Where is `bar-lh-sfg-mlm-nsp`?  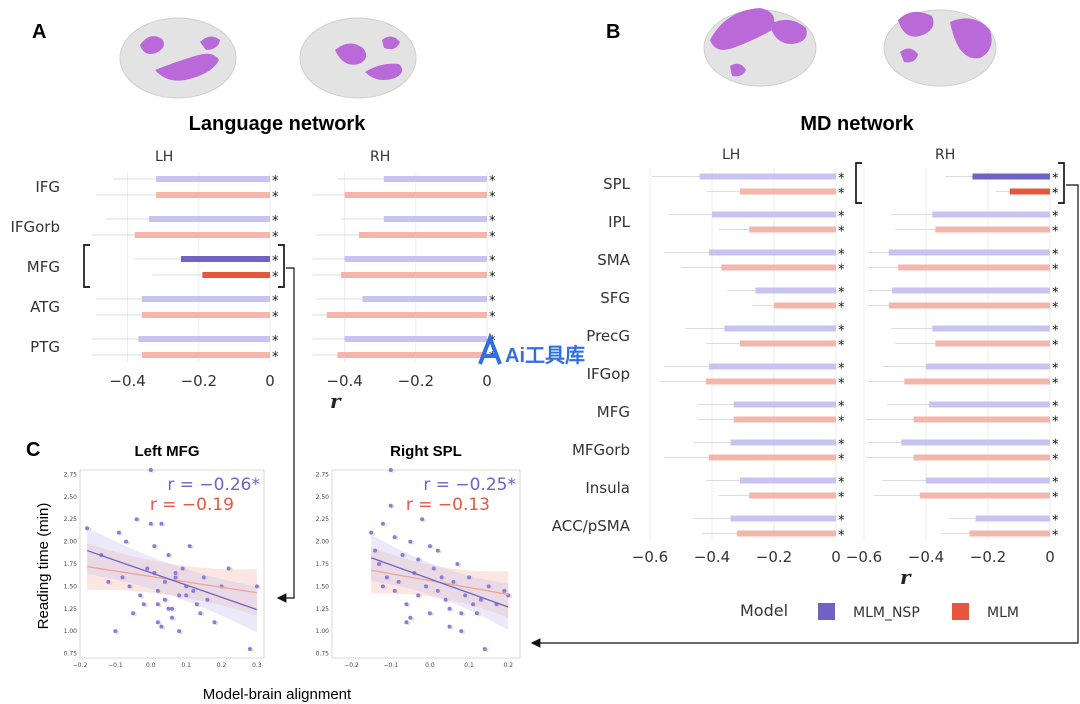
bar-lh-sfg-mlm-nsp is located at coordinates (795, 290).